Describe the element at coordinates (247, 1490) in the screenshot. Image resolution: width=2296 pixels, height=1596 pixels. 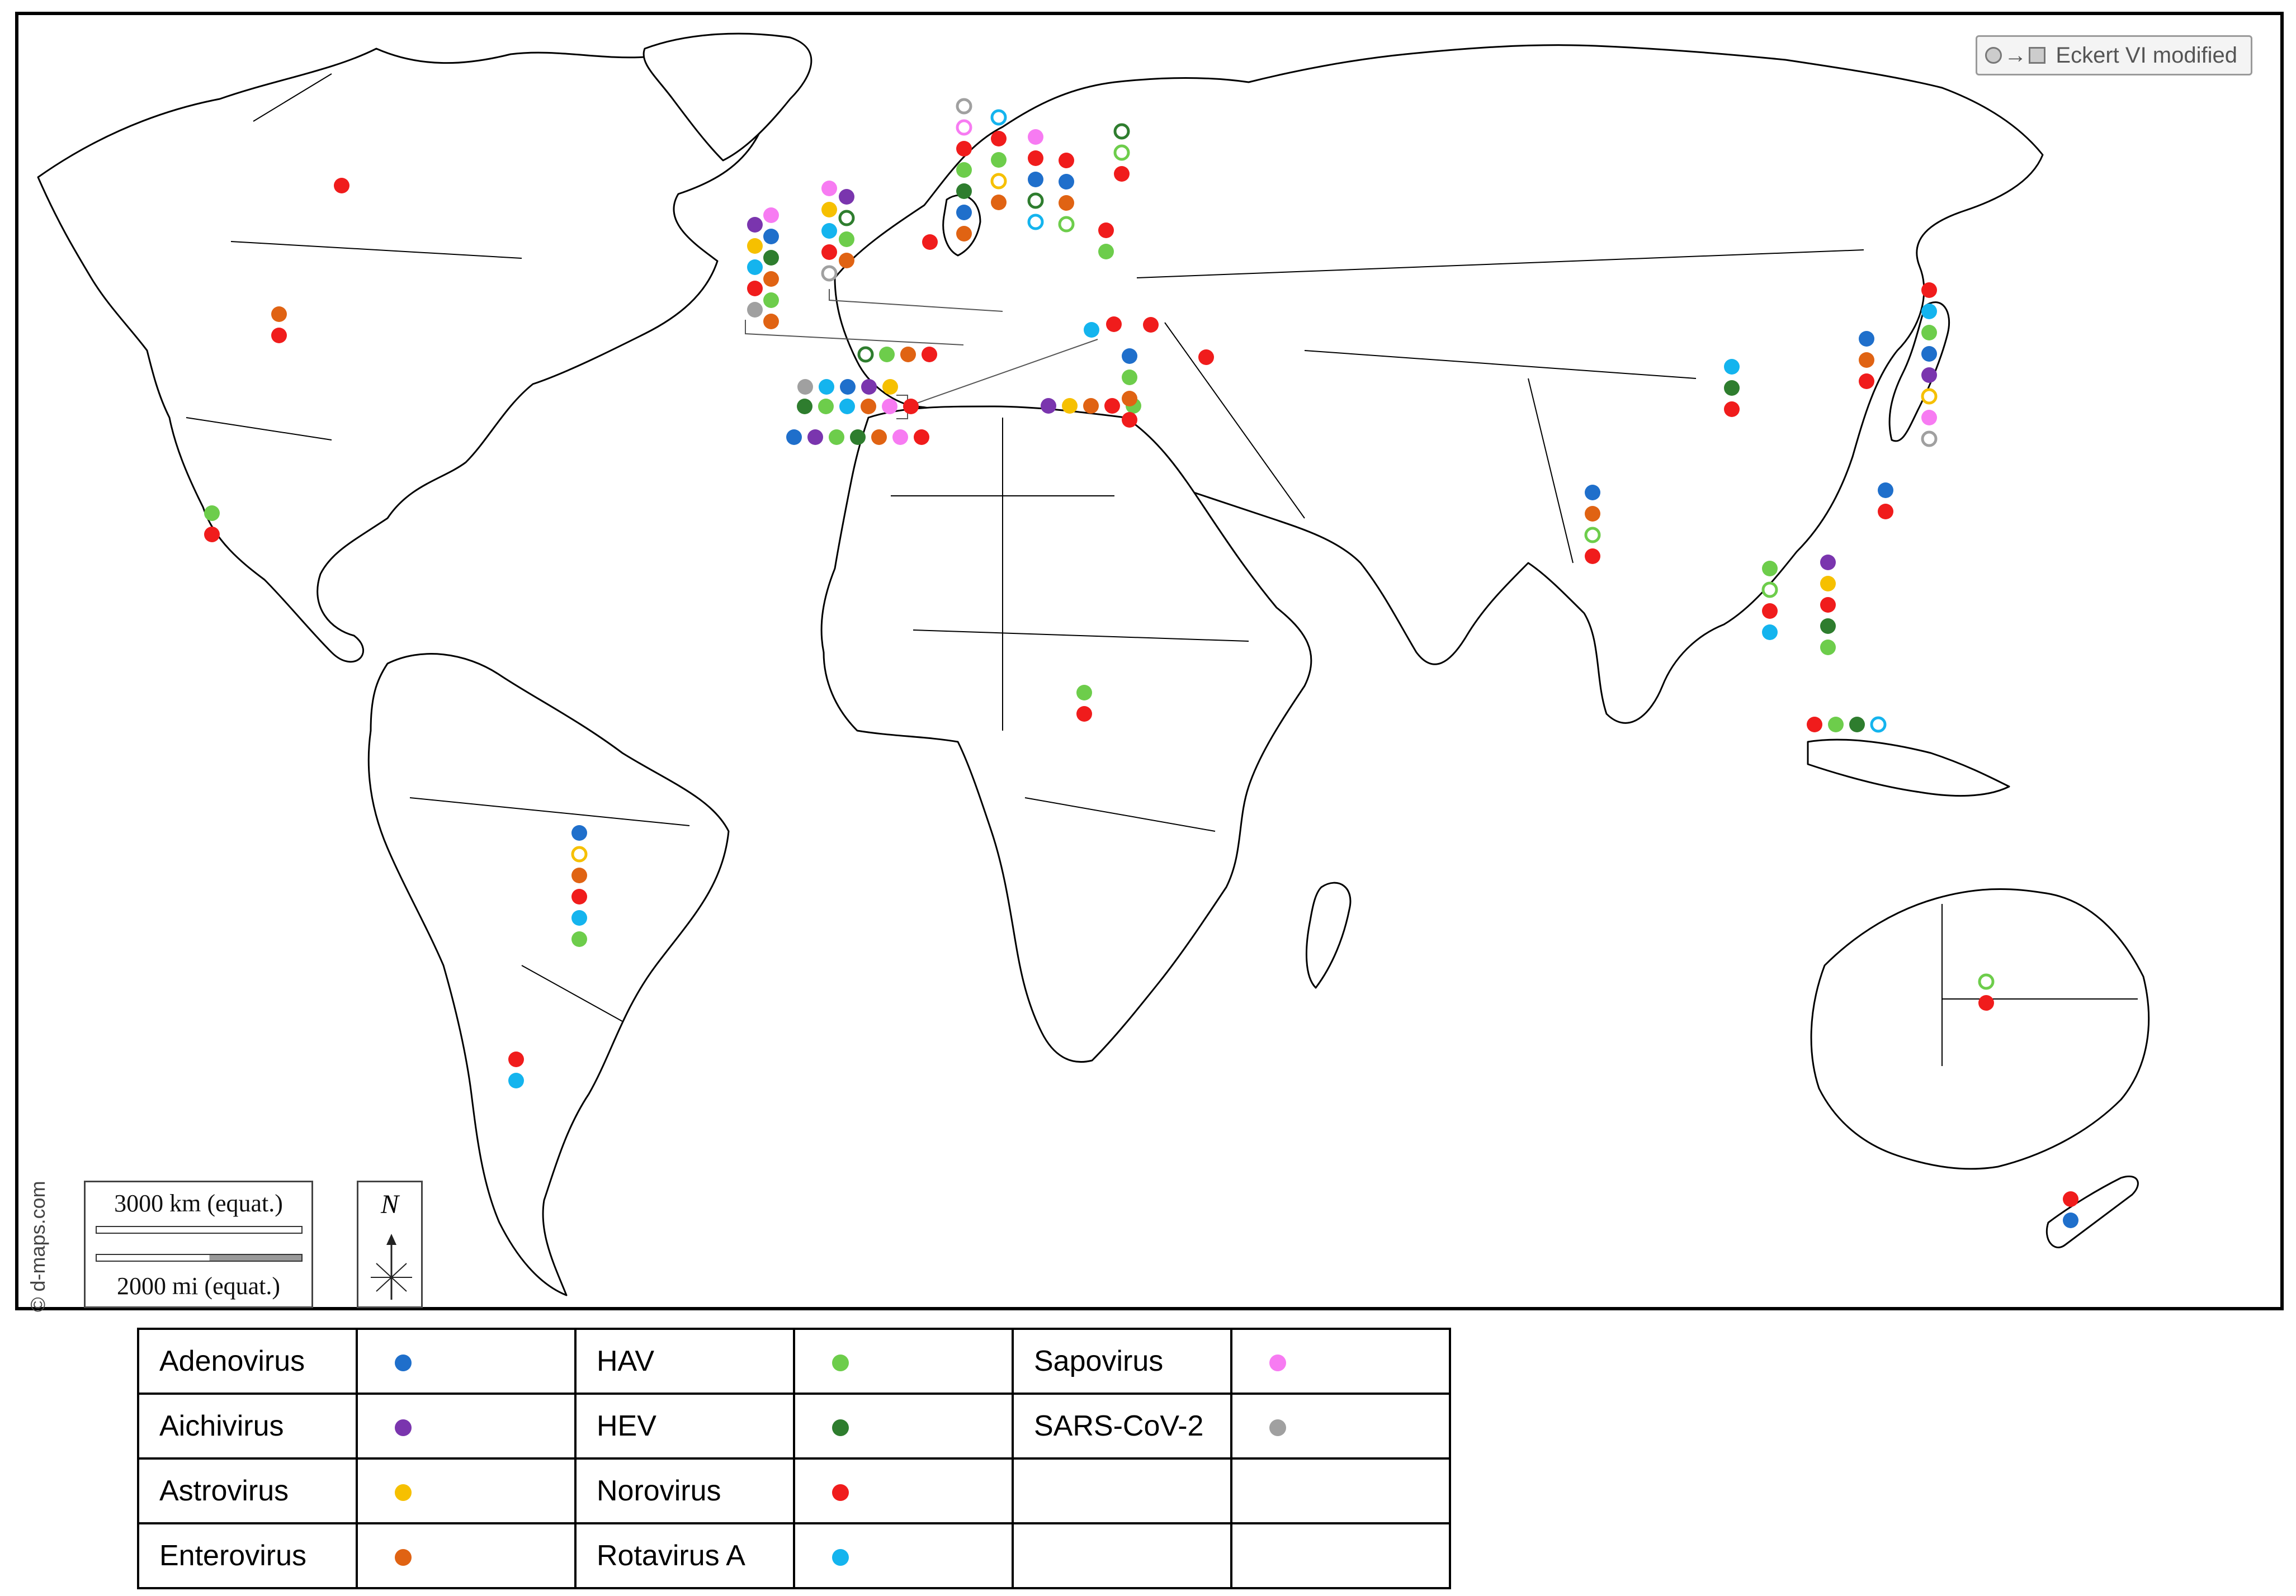
I see `legend-label: Astrovirus` at that location.